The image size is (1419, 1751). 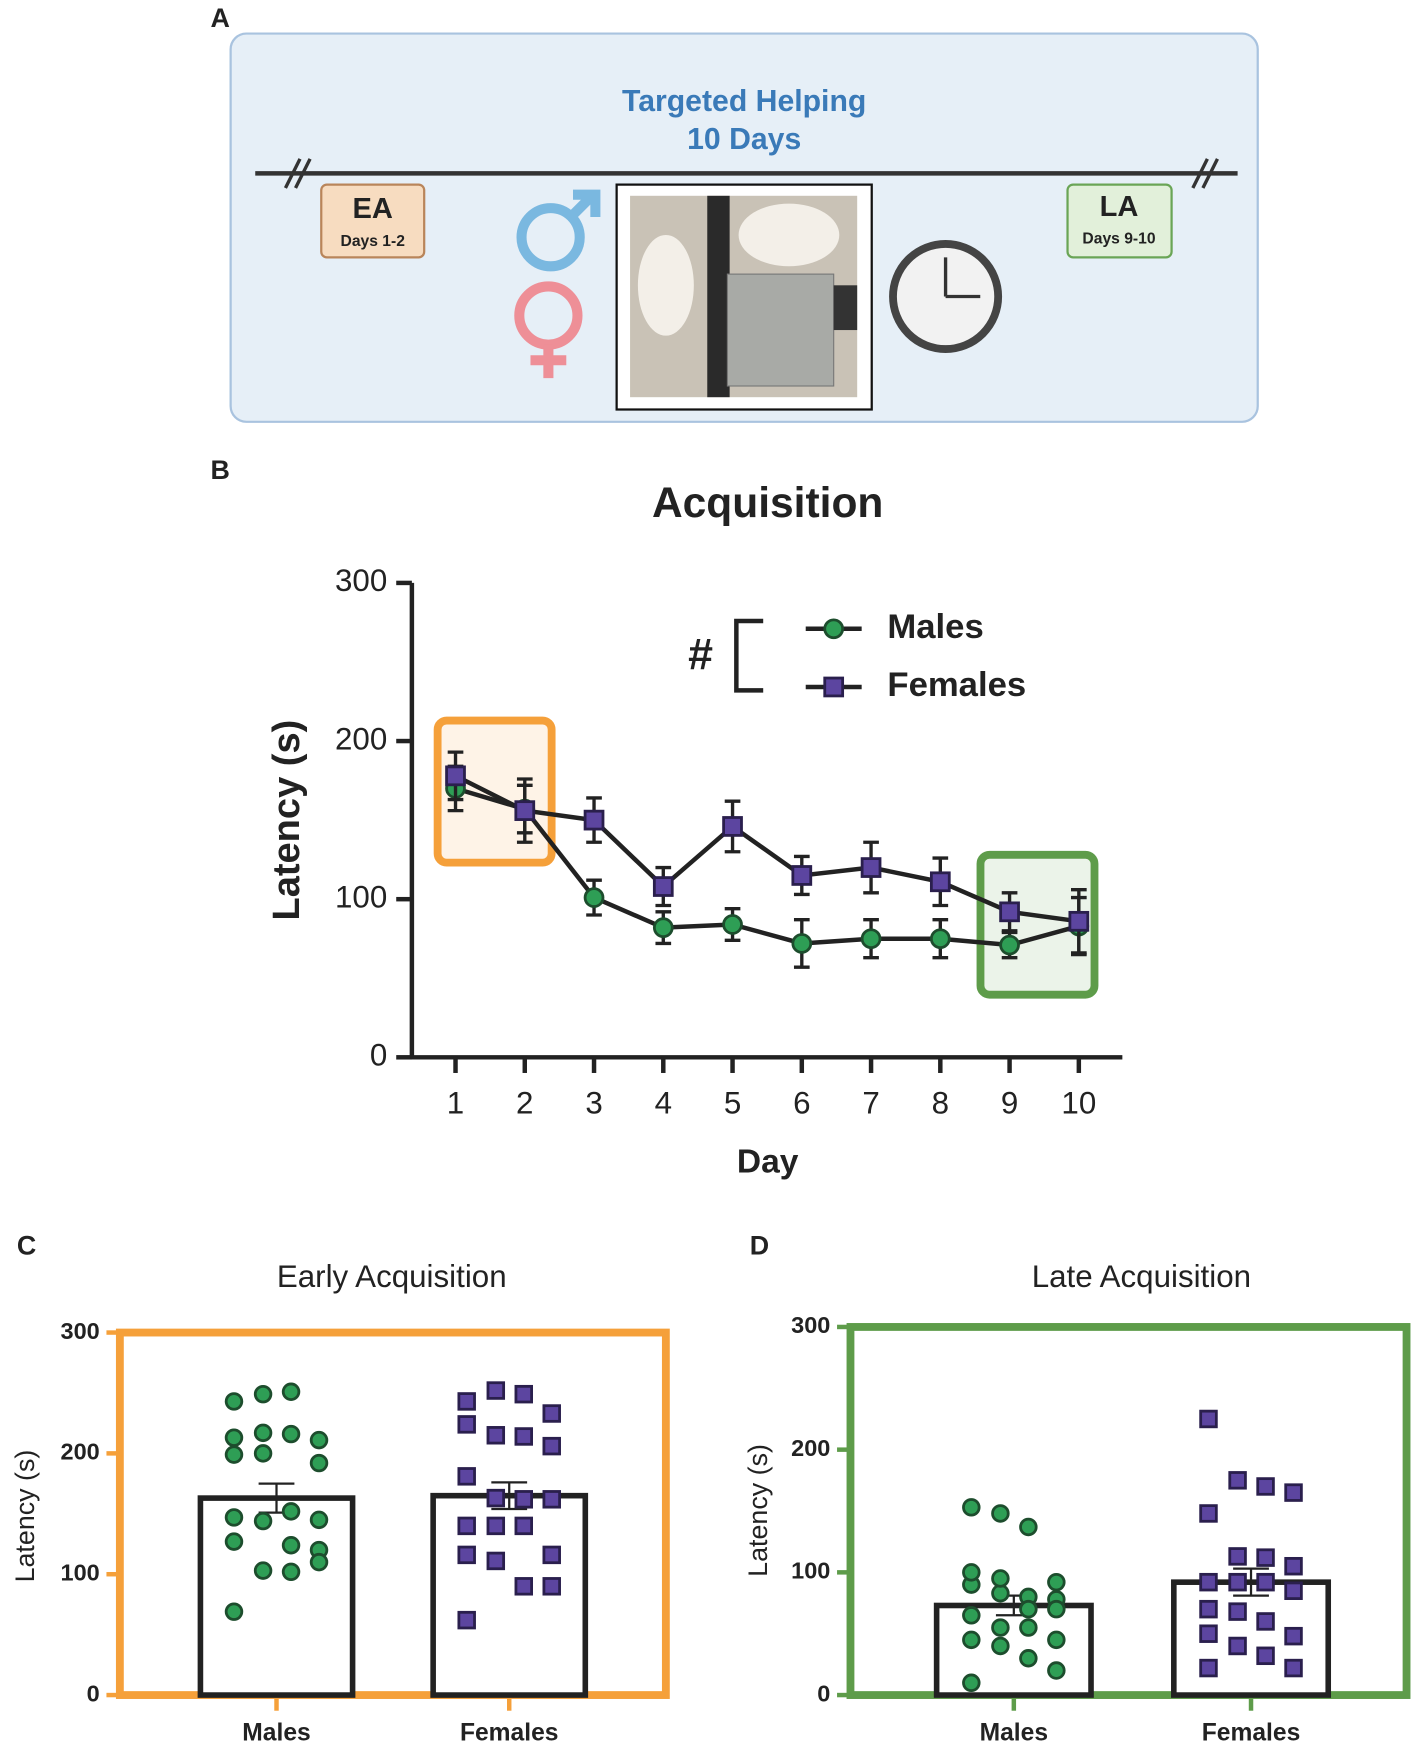 I want to click on design-title: Targeted Helping, so click(x=744, y=101).